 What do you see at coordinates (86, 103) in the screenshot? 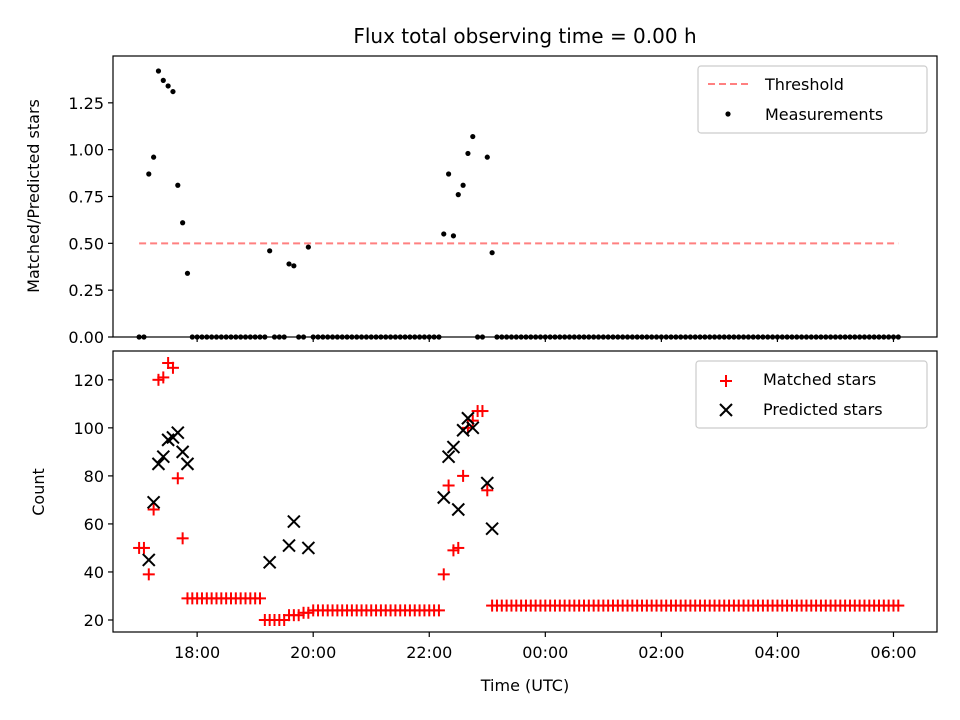
I see `ratio-y-tick-label: 1.25` at bounding box center [86, 103].